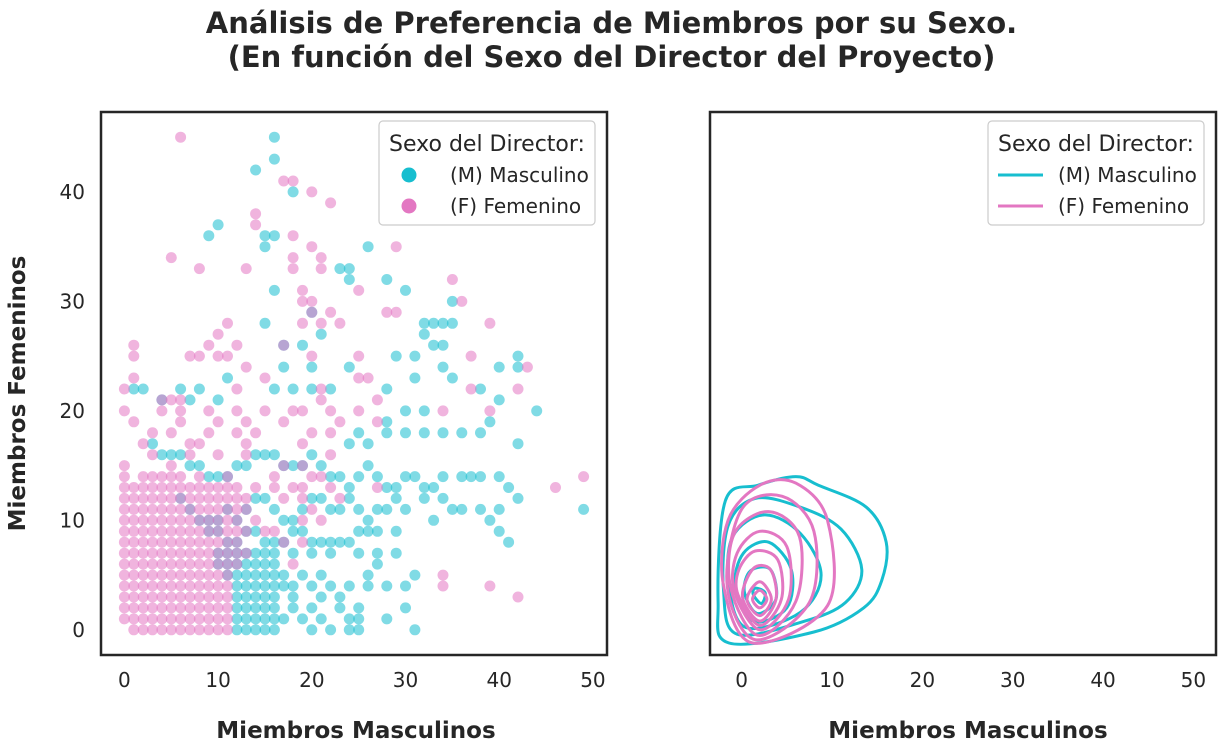 This screenshot has width=1223, height=751. Describe the element at coordinates (967, 731) in the screenshot. I see `x-axis-label: Miembros Masculinos` at that location.